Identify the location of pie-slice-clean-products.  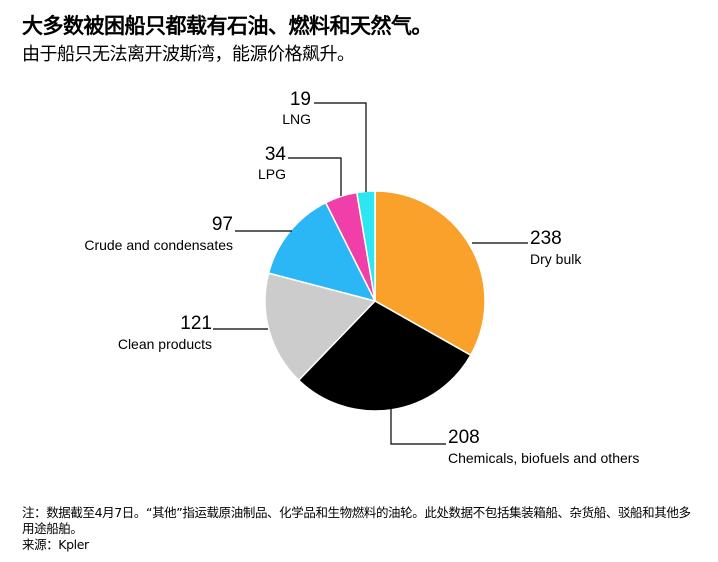
(320, 327).